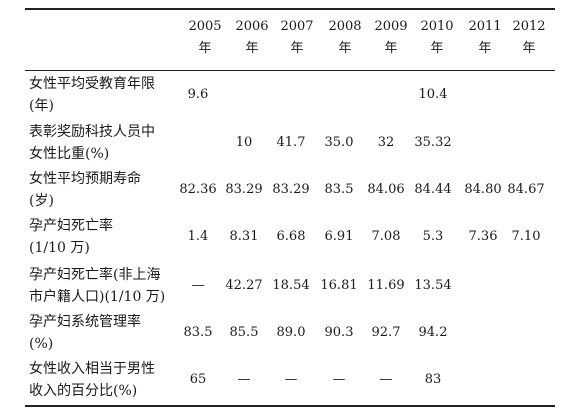  What do you see at coordinates (339, 236) in the screenshot?
I see `value-cell: 6.91` at bounding box center [339, 236].